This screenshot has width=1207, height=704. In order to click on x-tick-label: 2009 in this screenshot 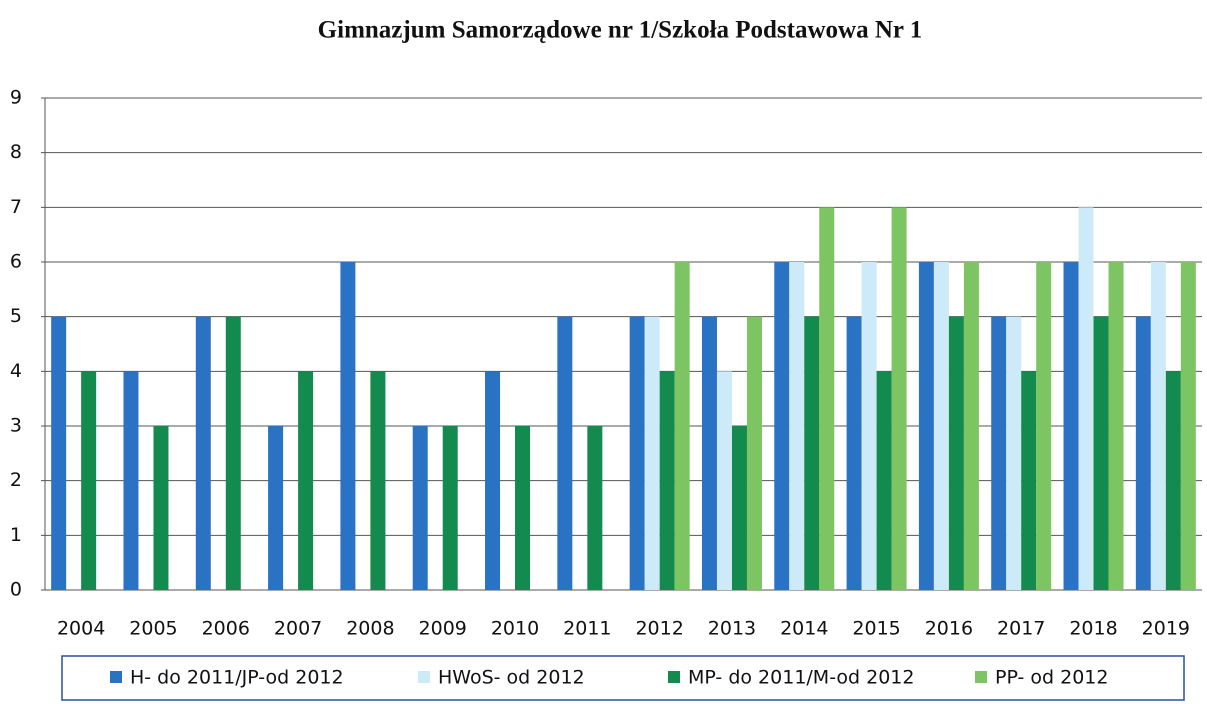, I will do `click(443, 629)`.